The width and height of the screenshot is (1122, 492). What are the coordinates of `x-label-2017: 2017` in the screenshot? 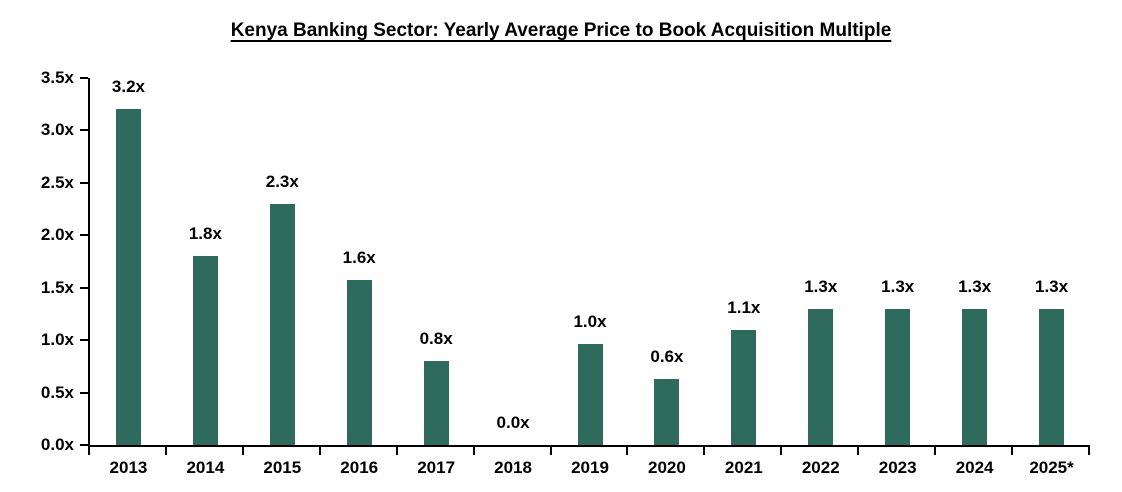 It's located at (436, 467).